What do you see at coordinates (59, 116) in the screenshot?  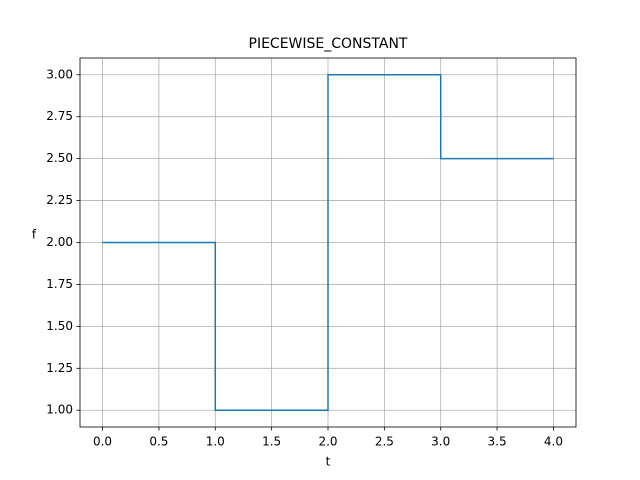 I see `y-tick-label: 2.75` at bounding box center [59, 116].